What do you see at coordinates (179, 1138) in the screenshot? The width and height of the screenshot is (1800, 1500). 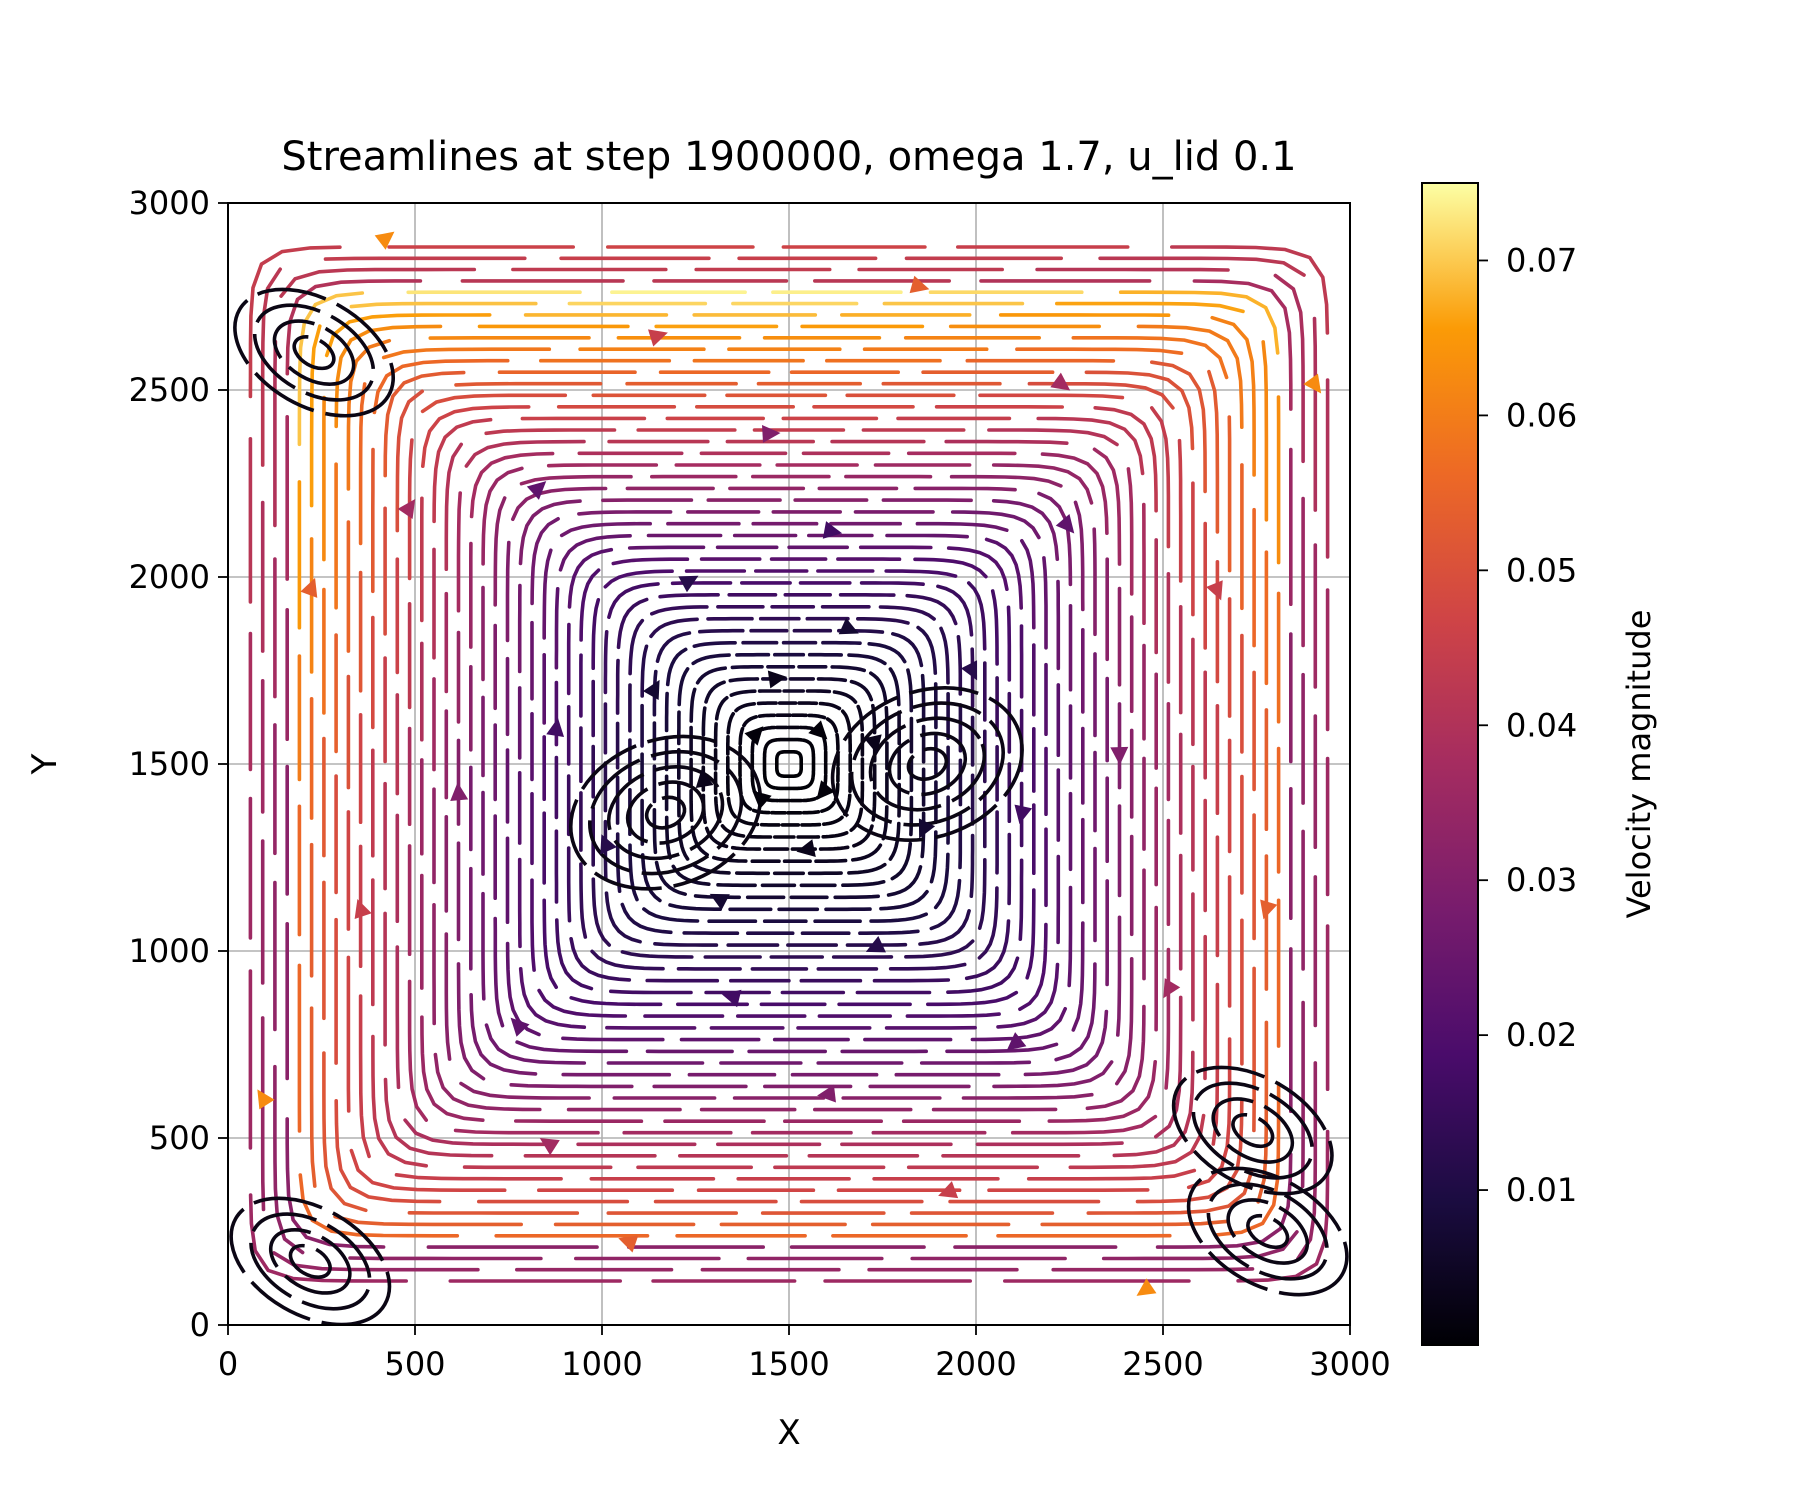 I see `y-tick-label: 500` at bounding box center [179, 1138].